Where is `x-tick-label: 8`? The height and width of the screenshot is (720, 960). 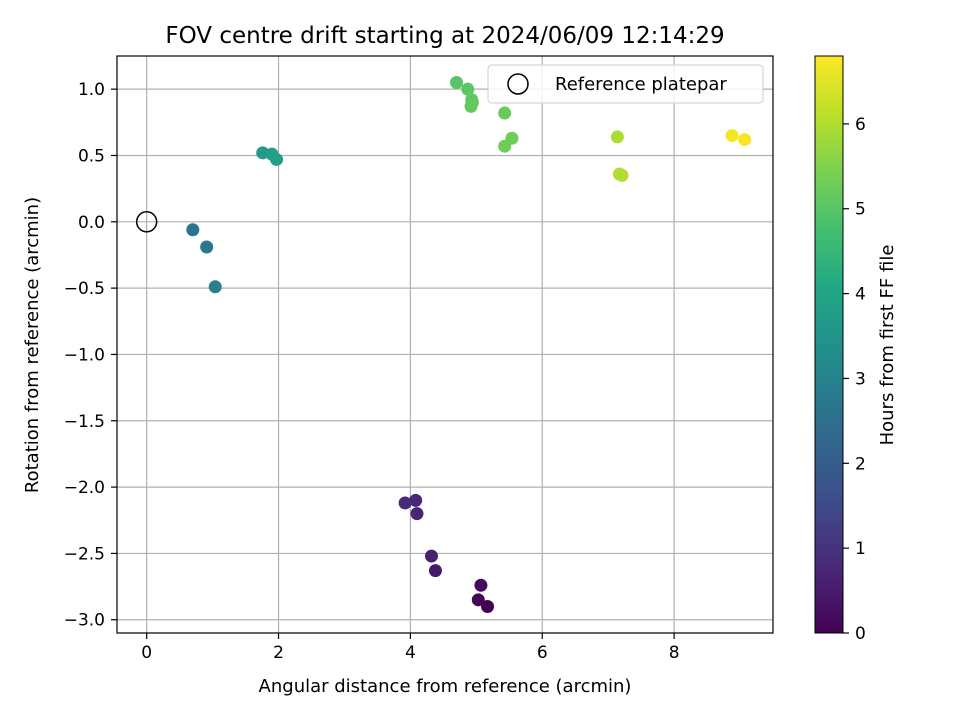
x-tick-label: 8 is located at coordinates (674, 653).